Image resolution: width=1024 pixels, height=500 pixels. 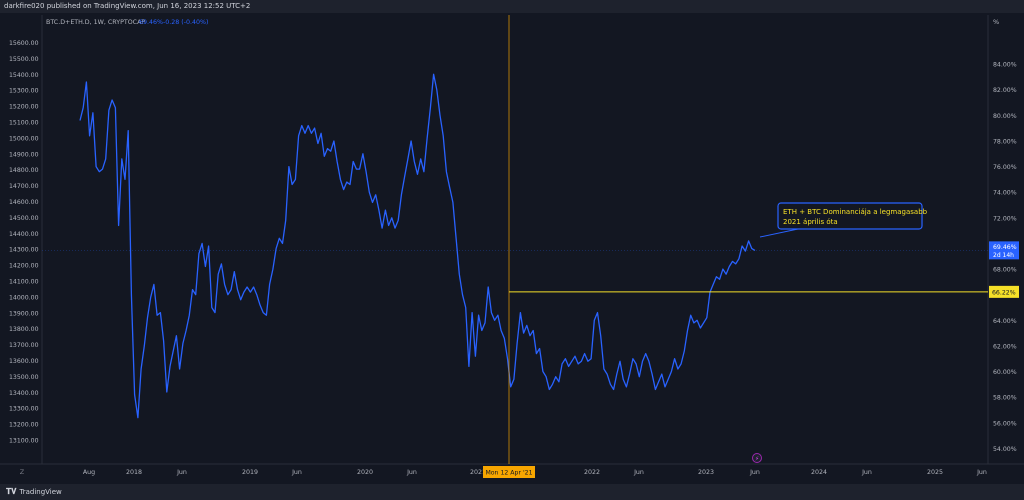 What do you see at coordinates (185, 22) in the screenshot?
I see `legend-change: -0.28 (-0.40%)` at bounding box center [185, 22].